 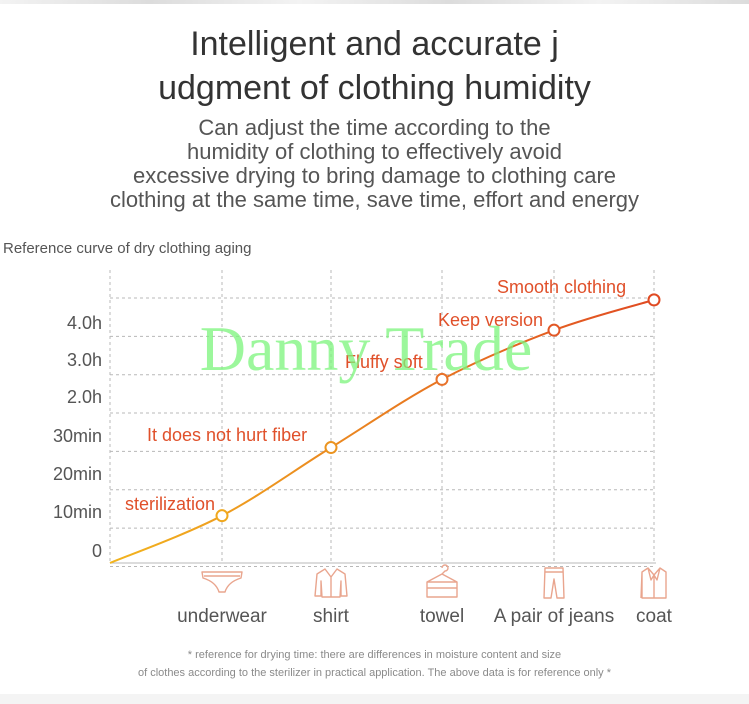 I want to click on category-icons, so click(x=434, y=581).